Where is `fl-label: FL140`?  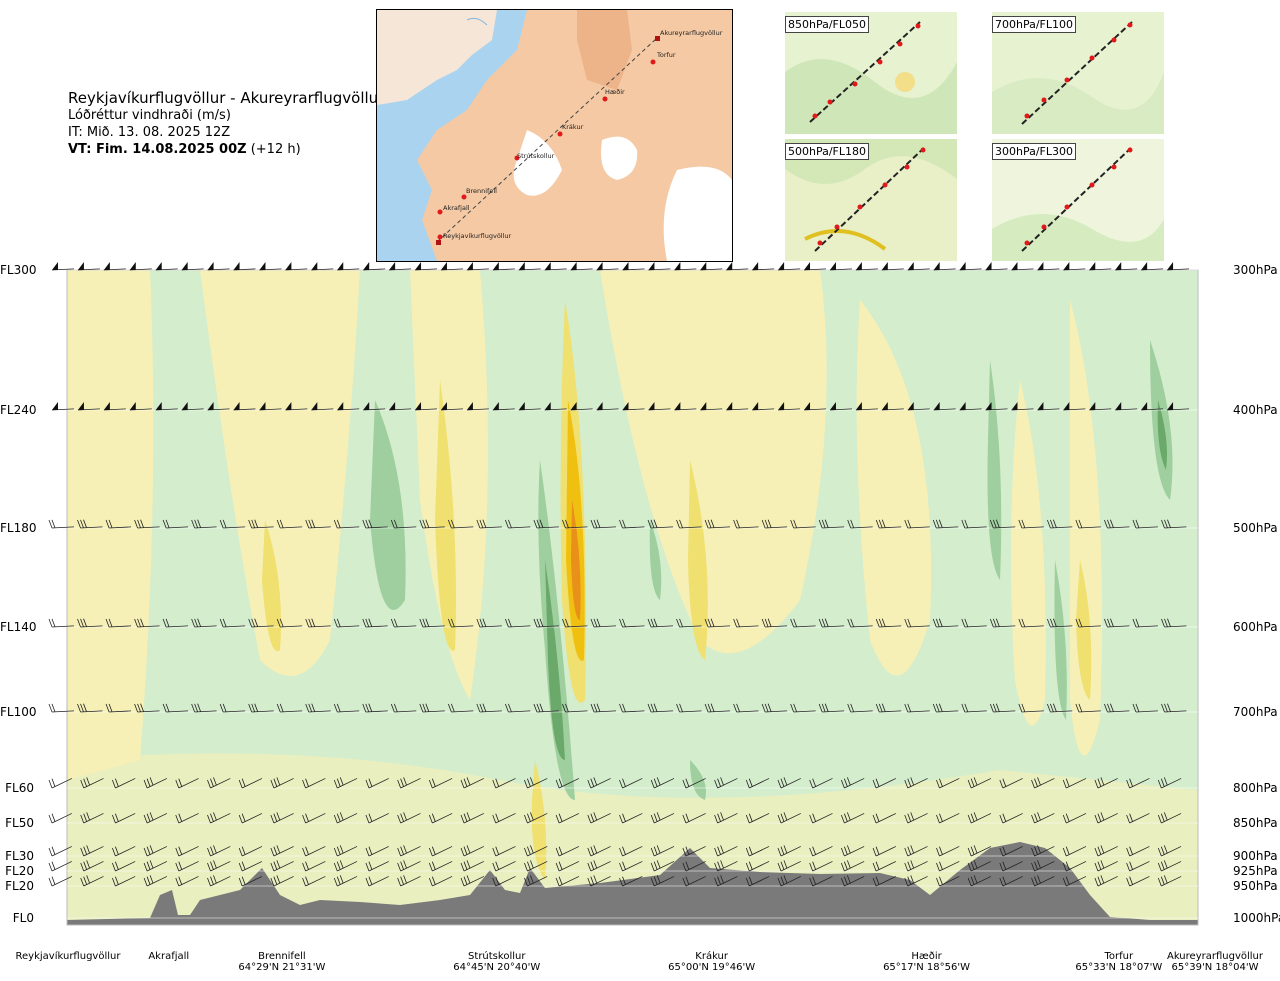
fl-label: FL140 is located at coordinates (18, 627).